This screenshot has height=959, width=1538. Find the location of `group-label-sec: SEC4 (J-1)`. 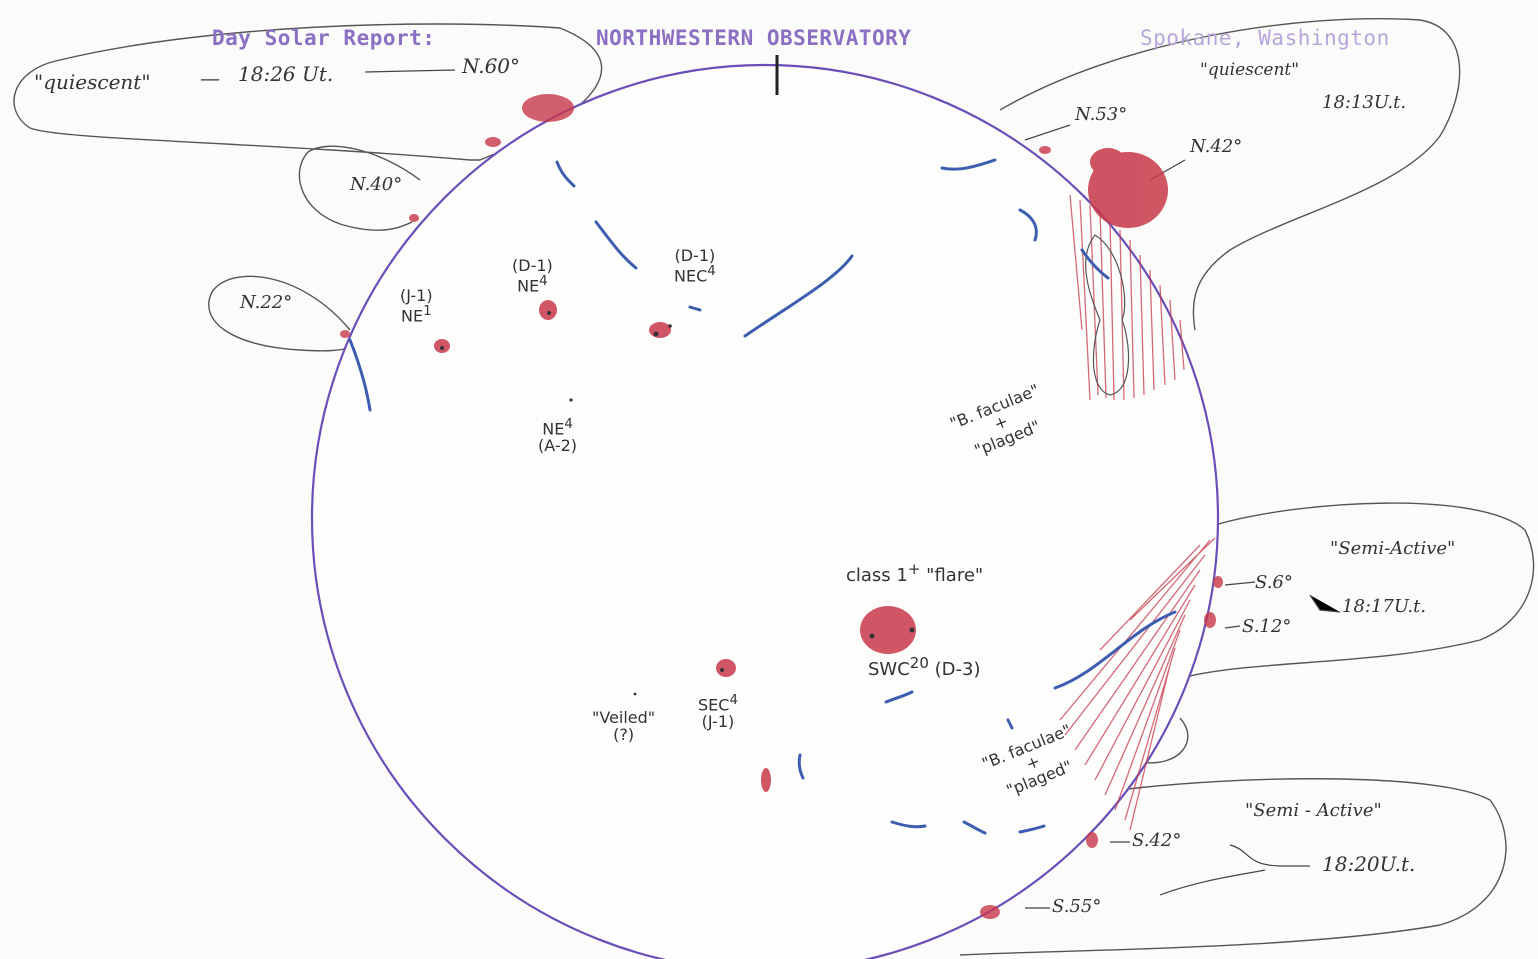

group-label-sec: SEC4 (J-1) is located at coordinates (718, 712).